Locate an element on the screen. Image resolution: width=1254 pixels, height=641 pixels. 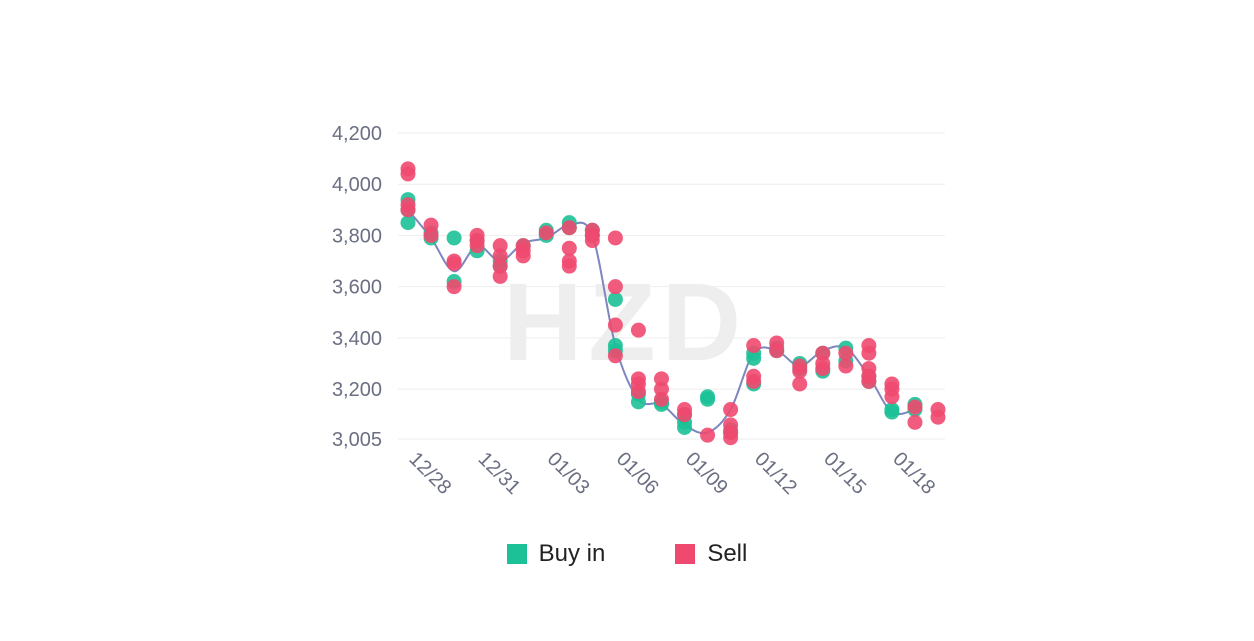
legend-item-buy-in: Buy in is located at coordinates (556, 554).